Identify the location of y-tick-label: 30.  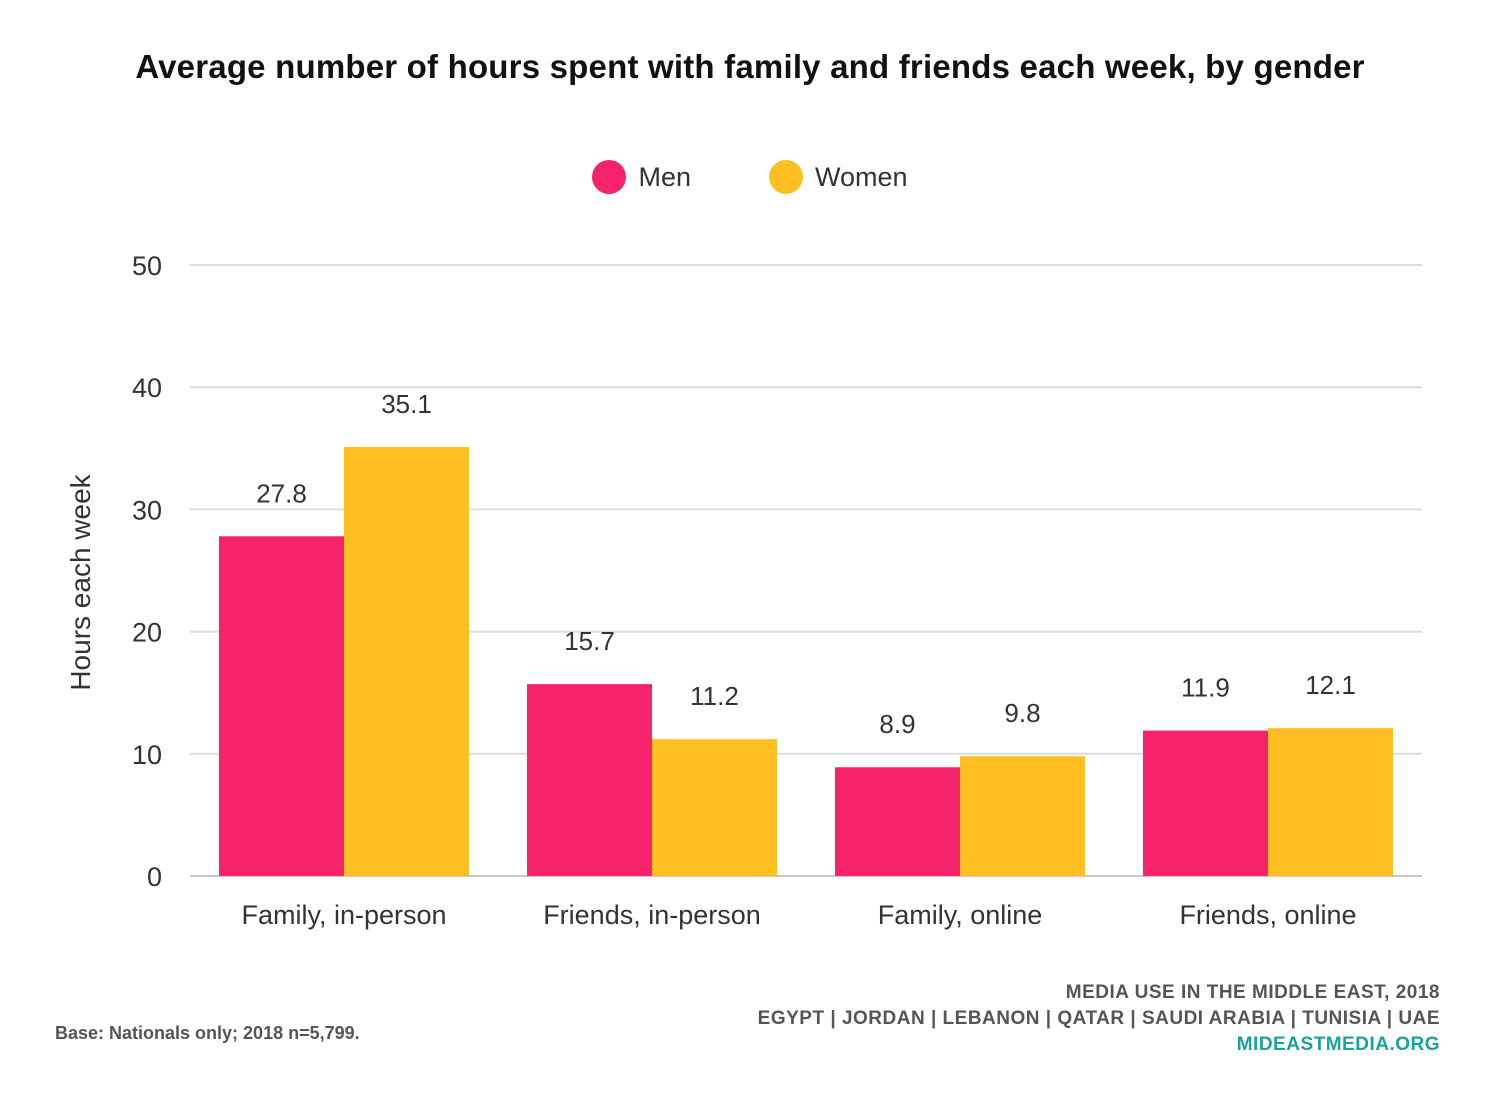
(147, 510).